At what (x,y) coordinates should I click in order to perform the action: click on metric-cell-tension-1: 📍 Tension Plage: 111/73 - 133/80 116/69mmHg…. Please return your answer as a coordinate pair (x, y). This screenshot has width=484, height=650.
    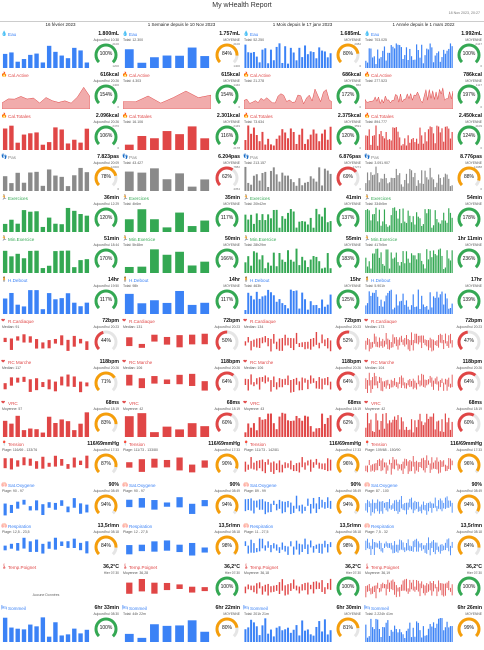
    Looking at the image, I should click on (181, 459).